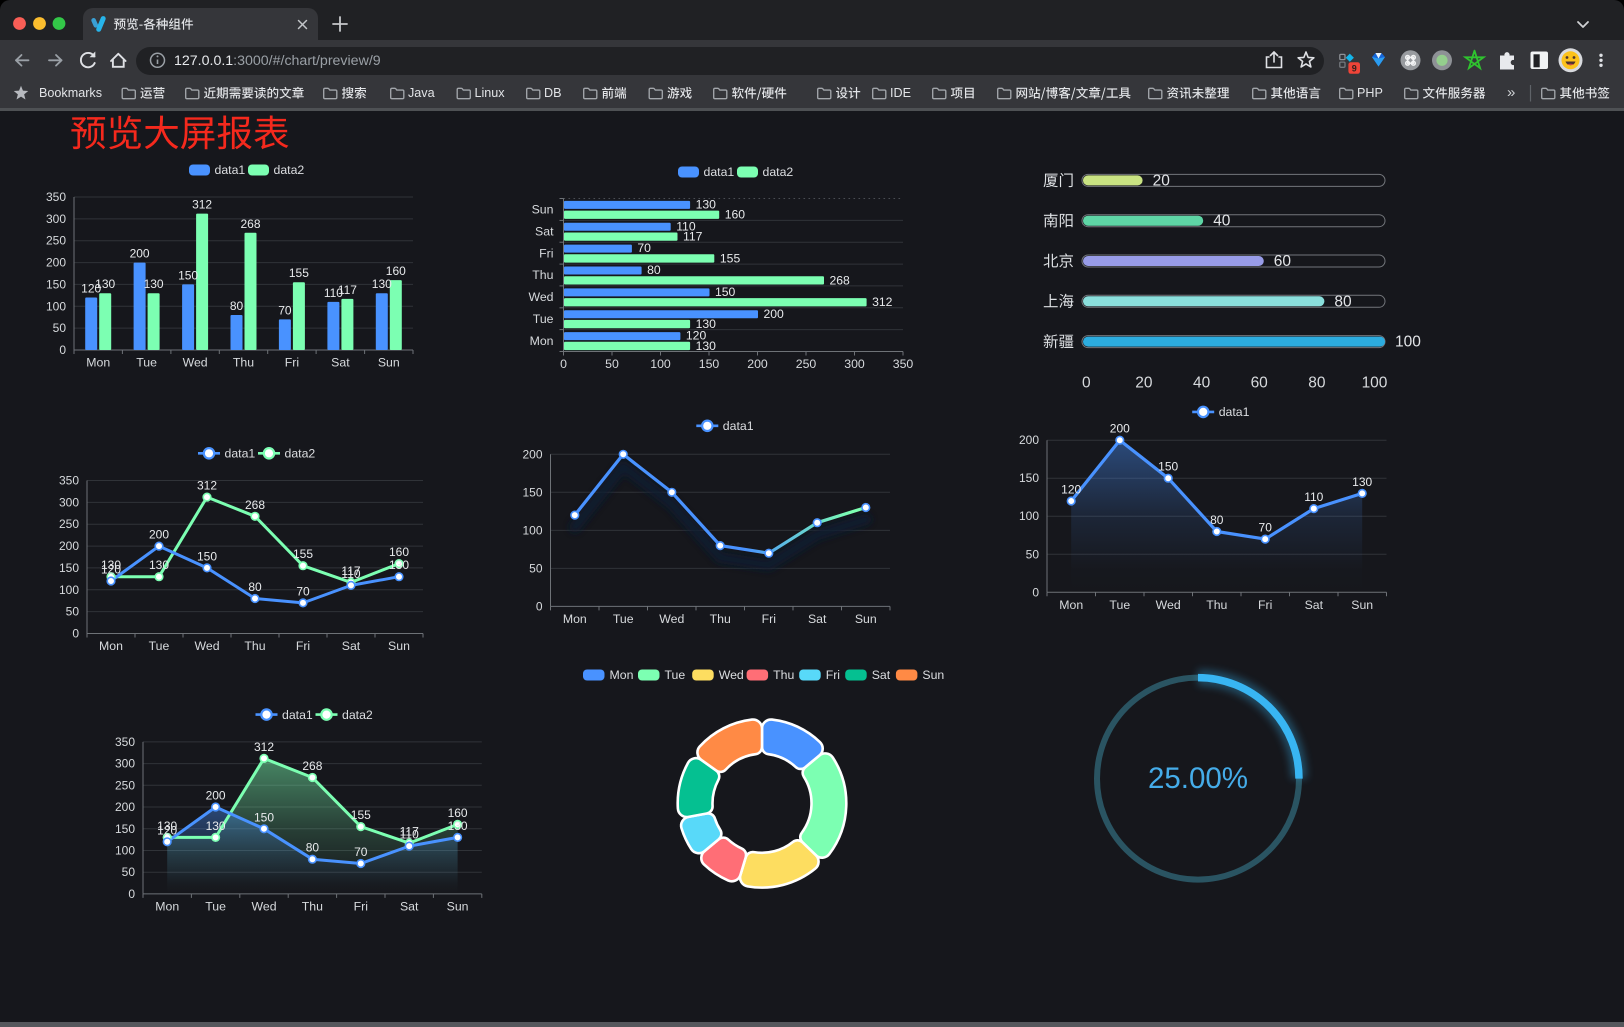  Describe the element at coordinates (312, 766) in the screenshot. I see `svg-text: 268` at that location.